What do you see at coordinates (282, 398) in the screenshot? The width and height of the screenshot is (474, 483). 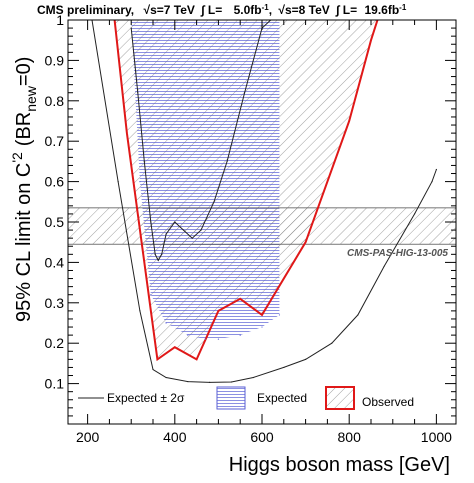 I see `legend-expected-label: Expected` at bounding box center [282, 398].